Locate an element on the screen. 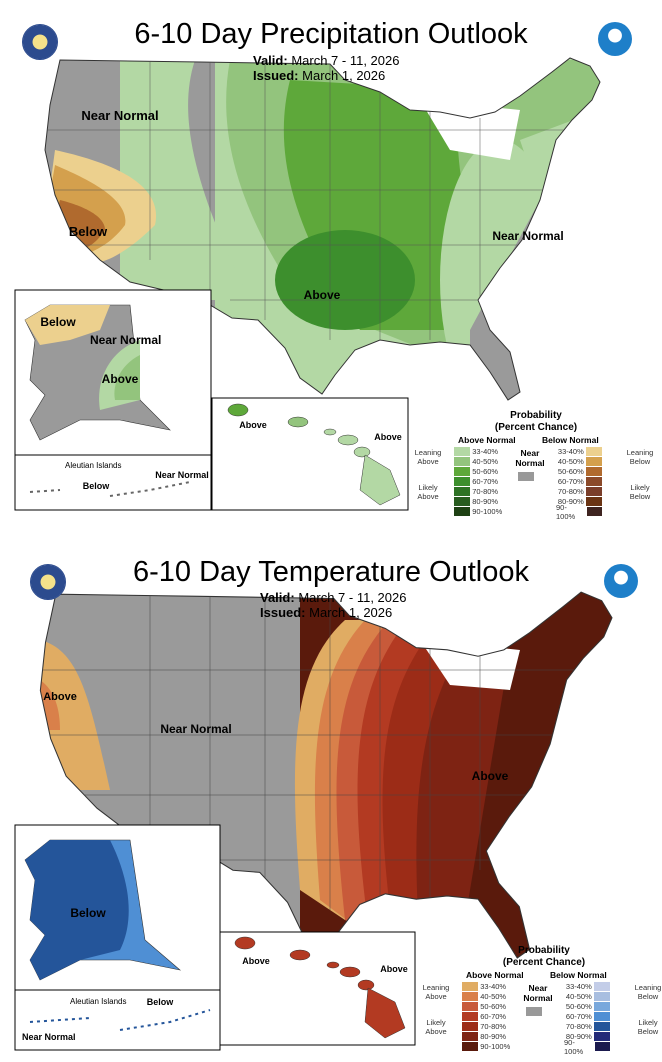 The image size is (662, 1062). legend-below-1: 40-50% is located at coordinates (587, 996).